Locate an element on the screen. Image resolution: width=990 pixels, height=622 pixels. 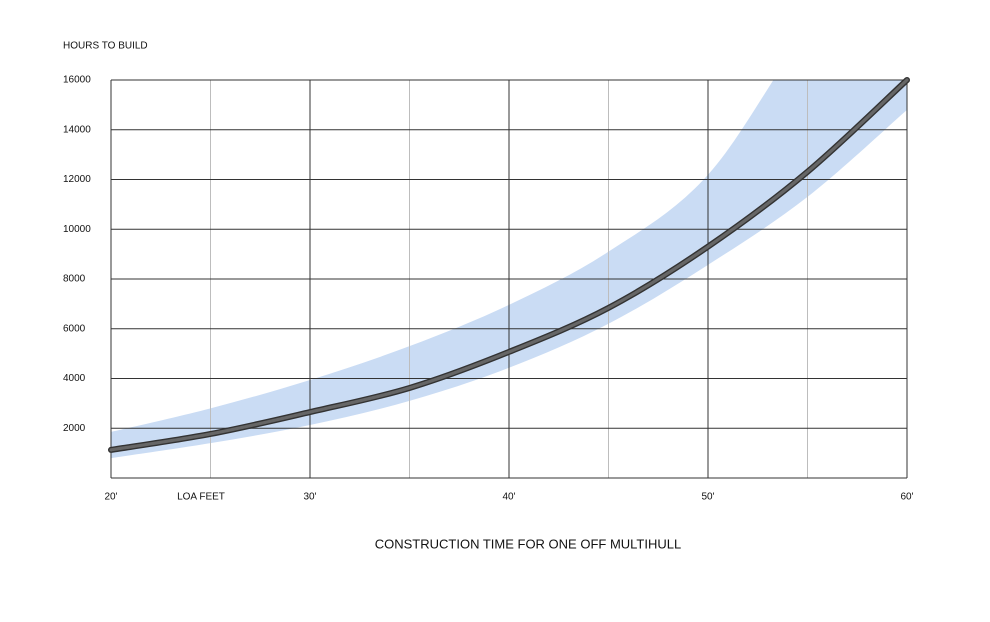
x-tick-label: 40' is located at coordinates (508, 497).